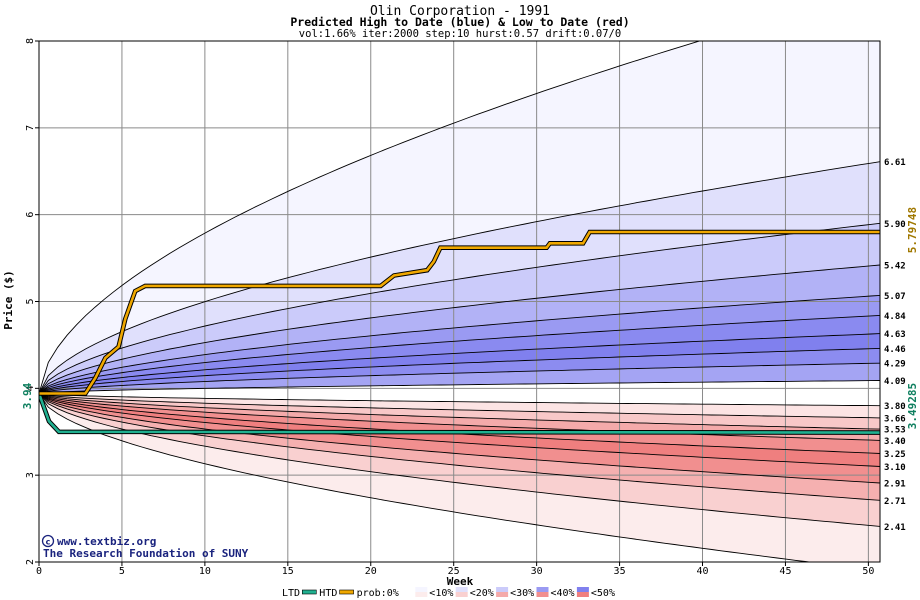  Describe the element at coordinates (30, 128) in the screenshot. I see `y-tick-label: 7` at that location.